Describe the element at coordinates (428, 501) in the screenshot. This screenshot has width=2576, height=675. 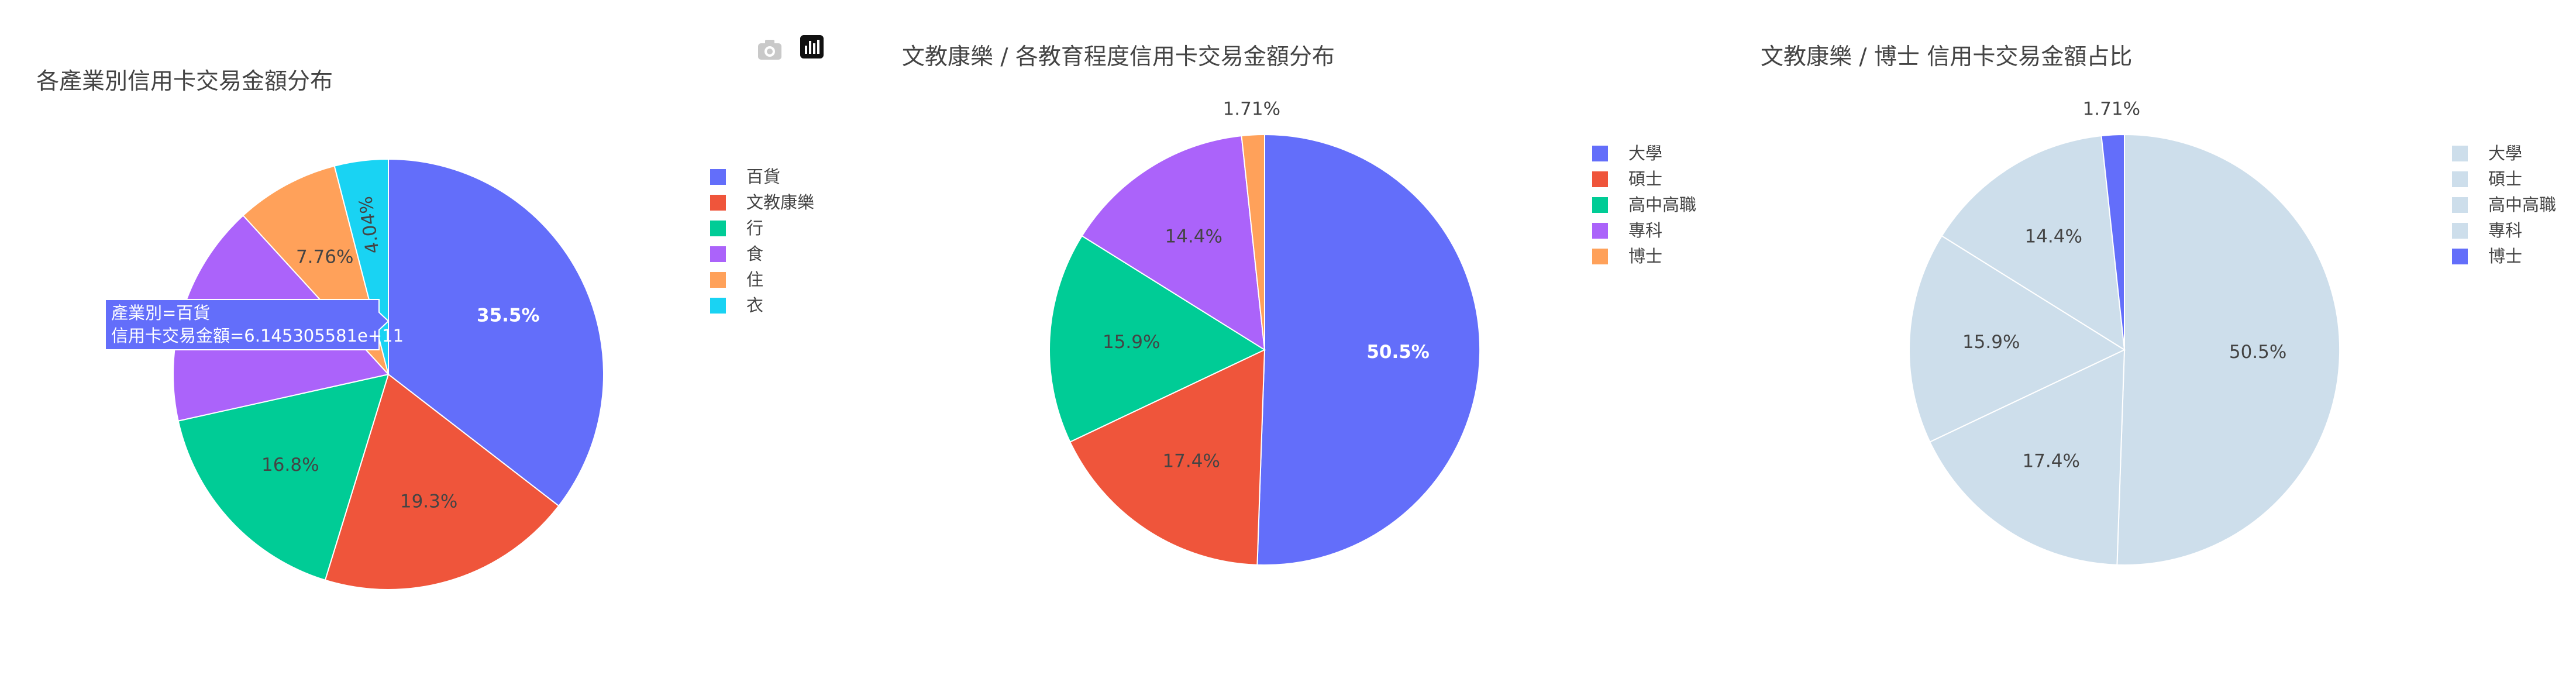
I see `slice-value-label: 19.3%` at that location.